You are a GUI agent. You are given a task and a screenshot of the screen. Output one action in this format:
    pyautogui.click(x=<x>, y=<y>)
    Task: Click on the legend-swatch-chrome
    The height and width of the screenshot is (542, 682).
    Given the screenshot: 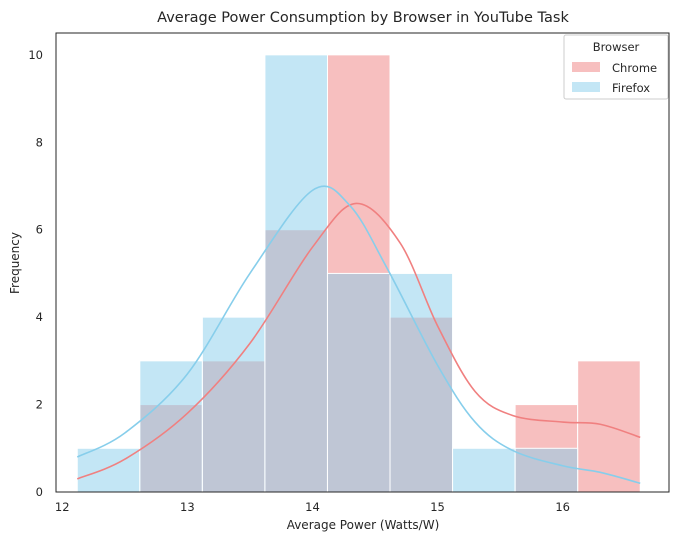 What is the action you would take?
    pyautogui.click(x=586, y=67)
    